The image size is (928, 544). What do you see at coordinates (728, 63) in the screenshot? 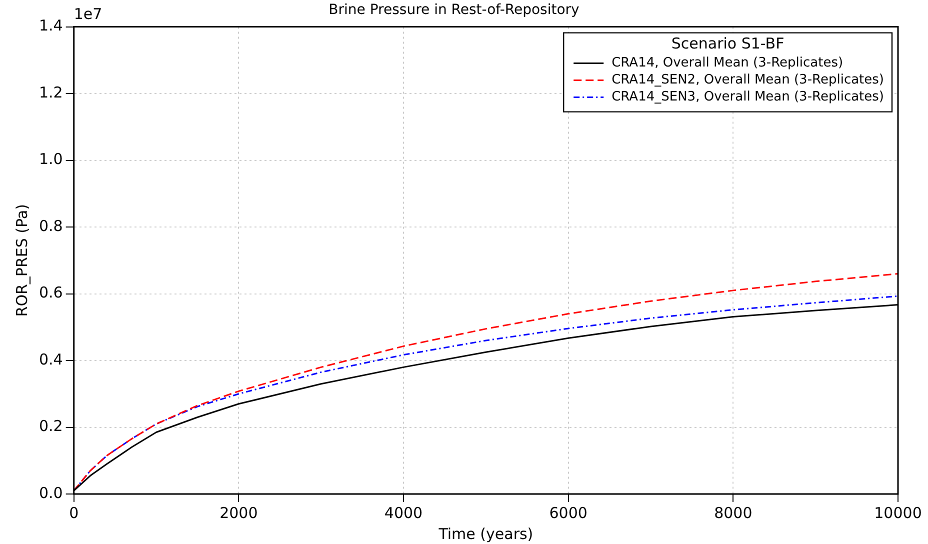
I see `legend-label: CRA14, Overall Mean (3-Replicates)` at bounding box center [728, 63].